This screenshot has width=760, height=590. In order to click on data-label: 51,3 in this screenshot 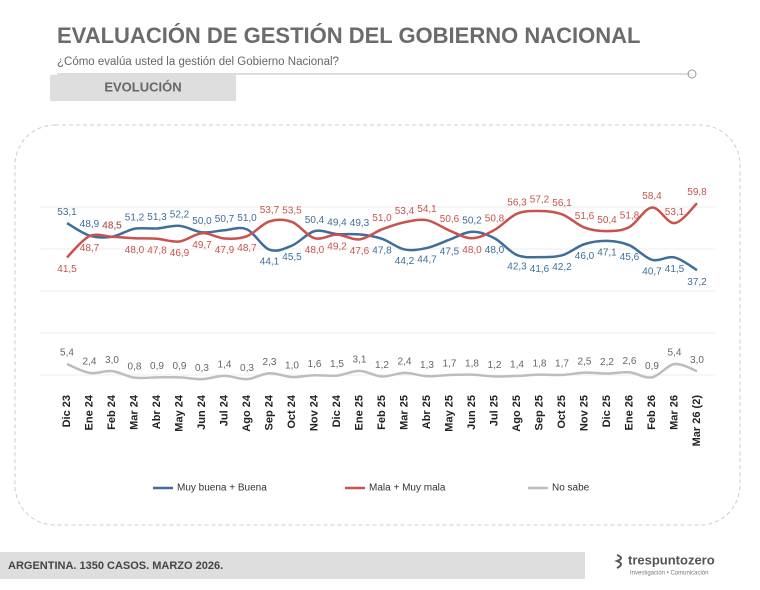, I will do `click(157, 217)`.